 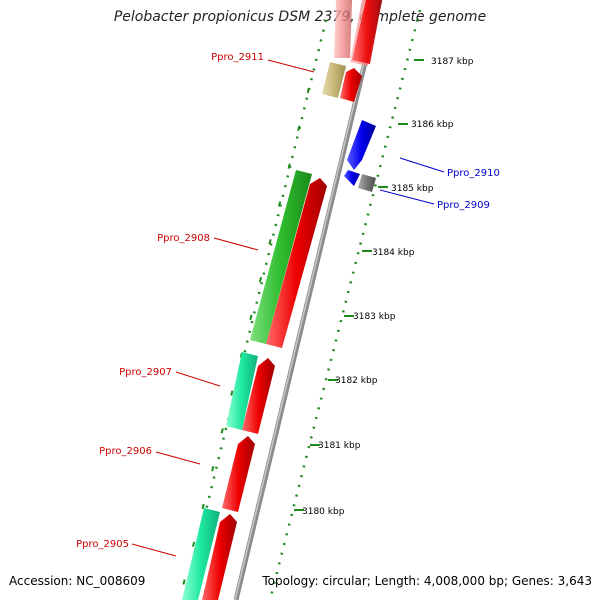 I want to click on ruler-label: 3186 kbp, so click(x=432, y=125).